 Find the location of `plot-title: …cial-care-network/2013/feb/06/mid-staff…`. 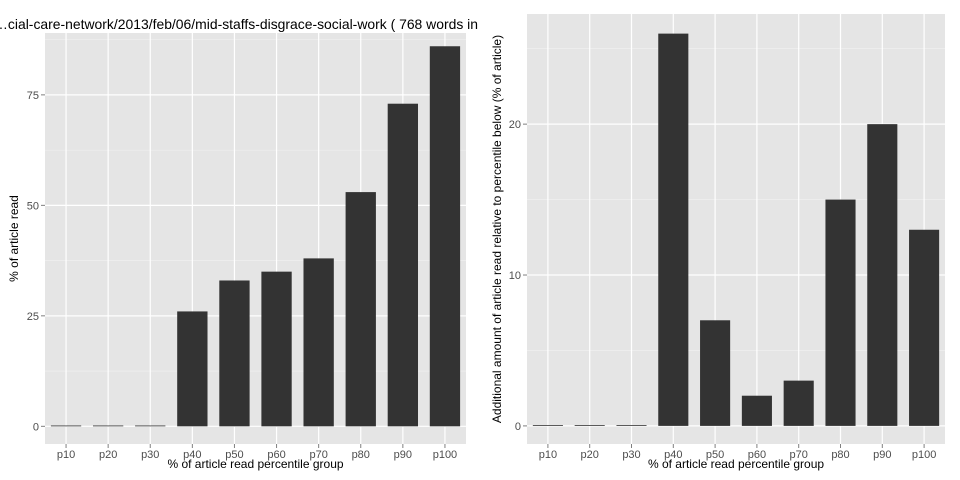

plot-title: …cial-care-network/2013/feb/06/mid-staff… is located at coordinates (239, 24).